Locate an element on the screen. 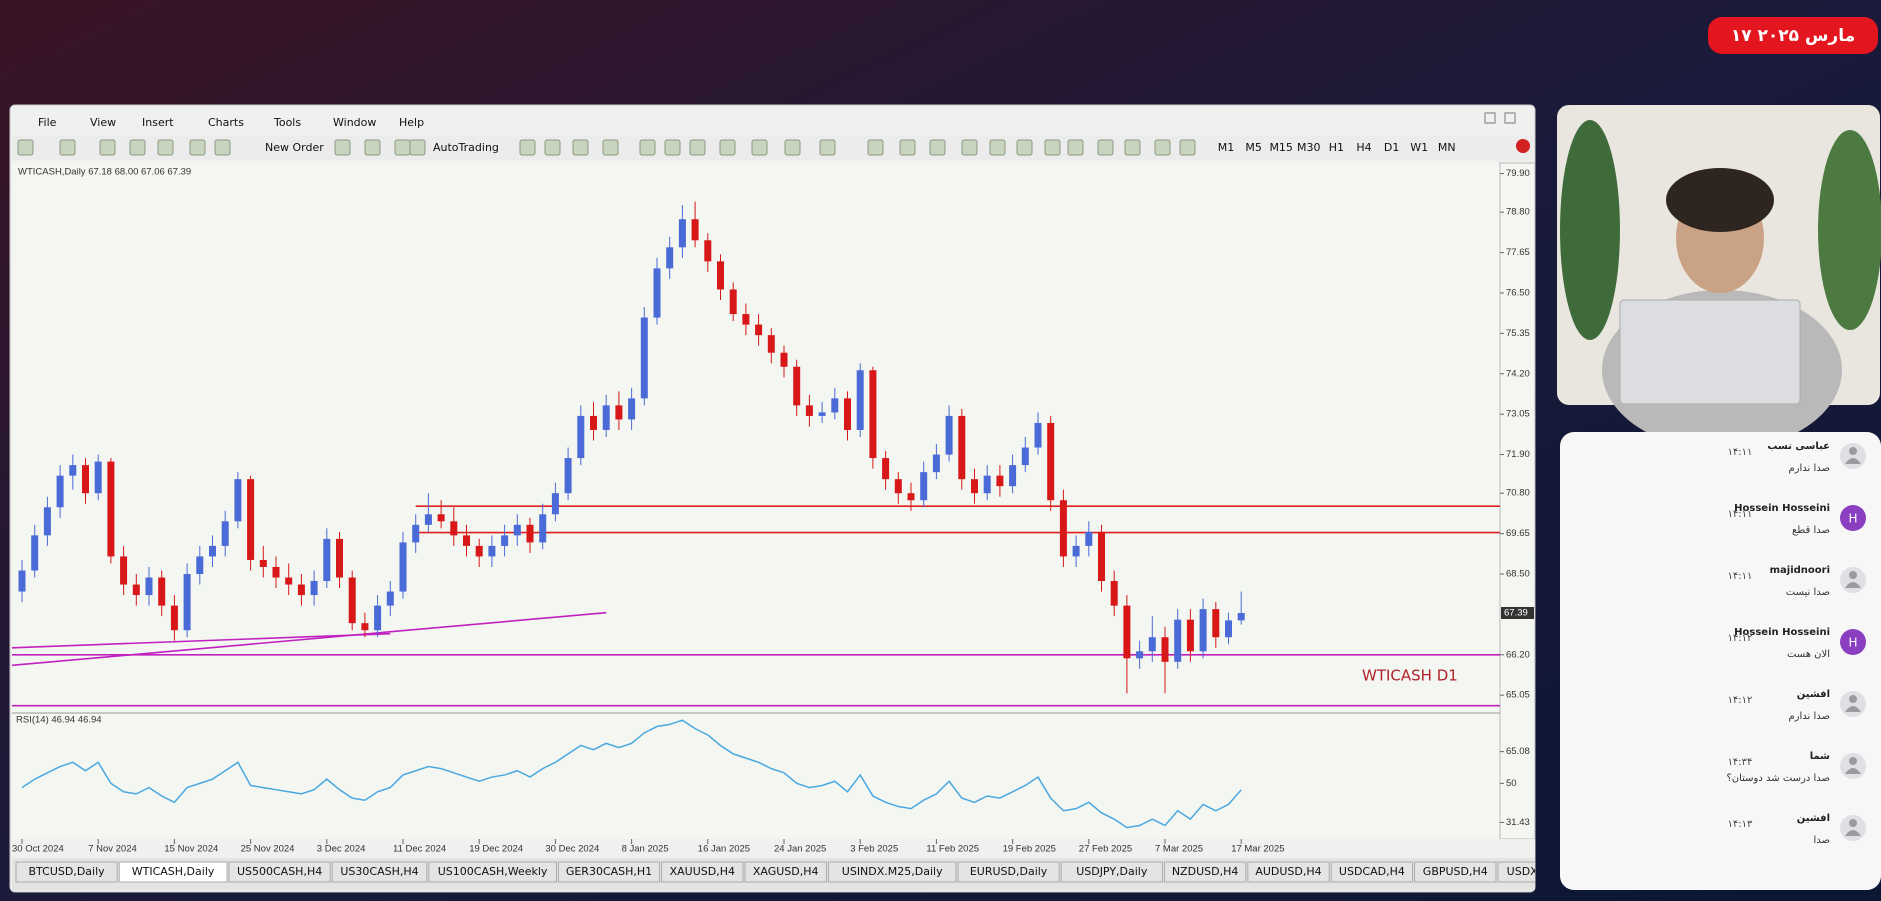  timeframe-button: MN is located at coordinates (1447, 147).